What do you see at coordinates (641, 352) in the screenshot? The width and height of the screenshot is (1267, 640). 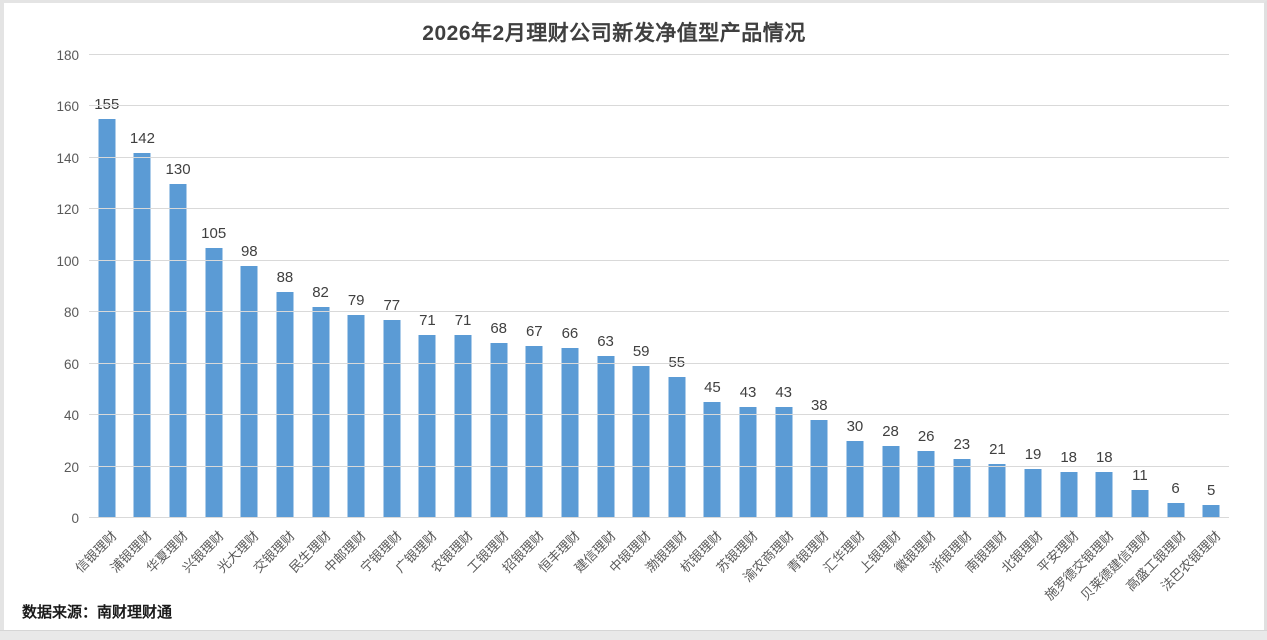 I see `bar-value-label: 59` at bounding box center [641, 352].